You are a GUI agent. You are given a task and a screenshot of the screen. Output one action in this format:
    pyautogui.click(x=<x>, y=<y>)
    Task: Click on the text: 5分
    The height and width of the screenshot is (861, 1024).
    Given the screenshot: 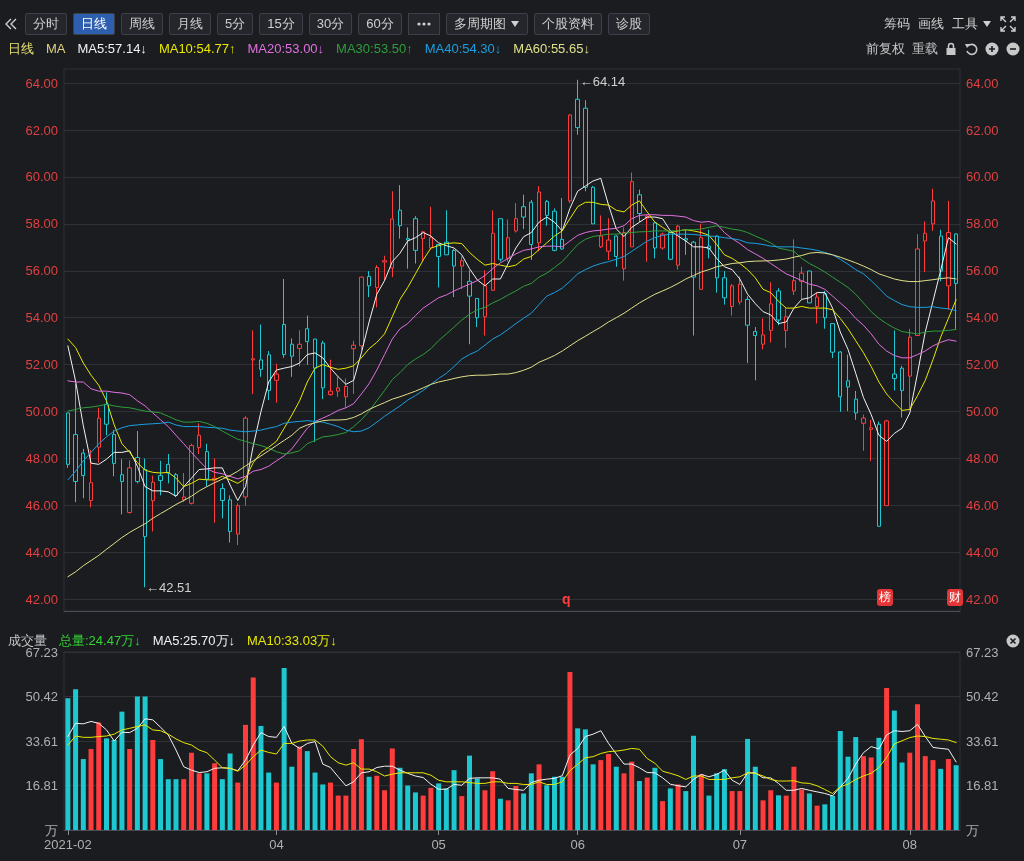 What is the action you would take?
    pyautogui.click(x=235, y=24)
    